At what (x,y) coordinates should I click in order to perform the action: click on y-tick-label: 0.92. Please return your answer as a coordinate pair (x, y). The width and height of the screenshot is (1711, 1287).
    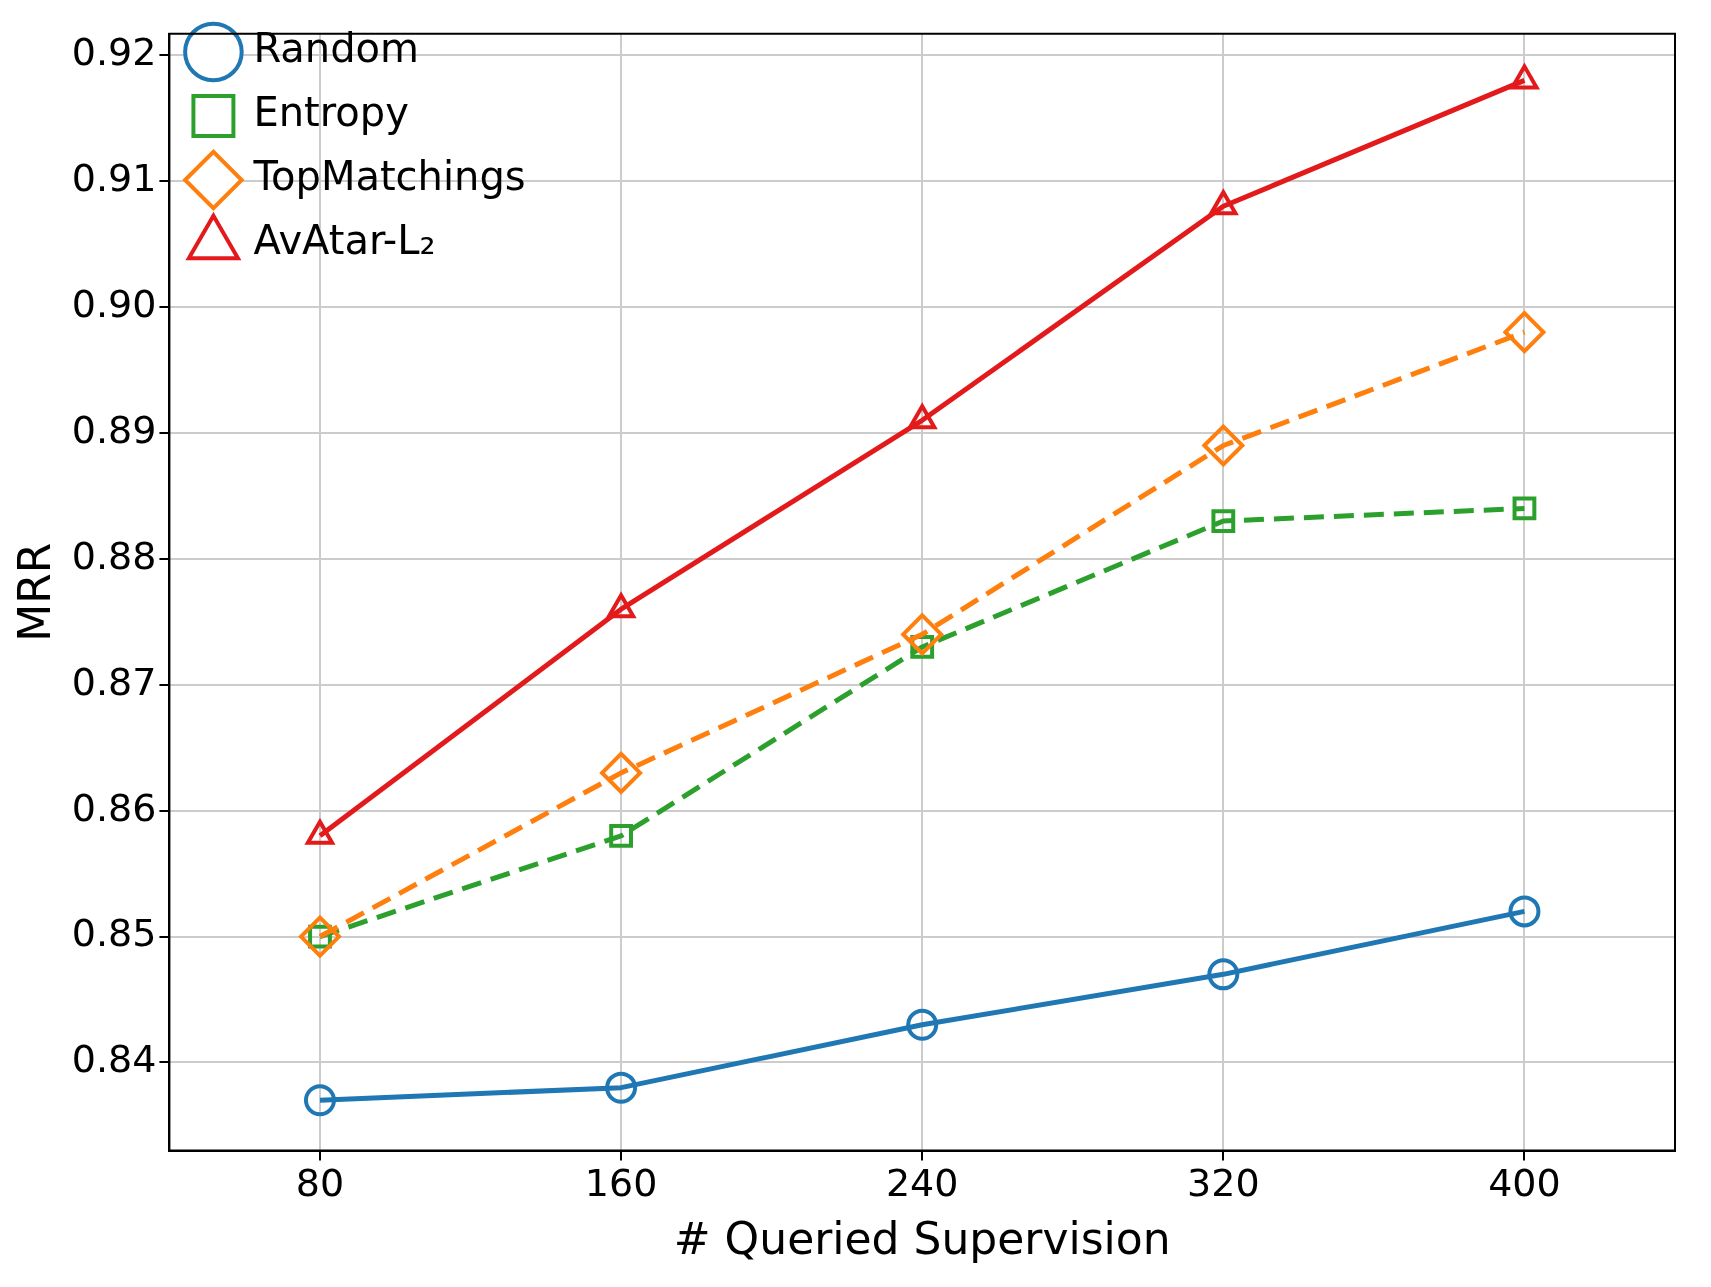
    Looking at the image, I should click on (114, 52).